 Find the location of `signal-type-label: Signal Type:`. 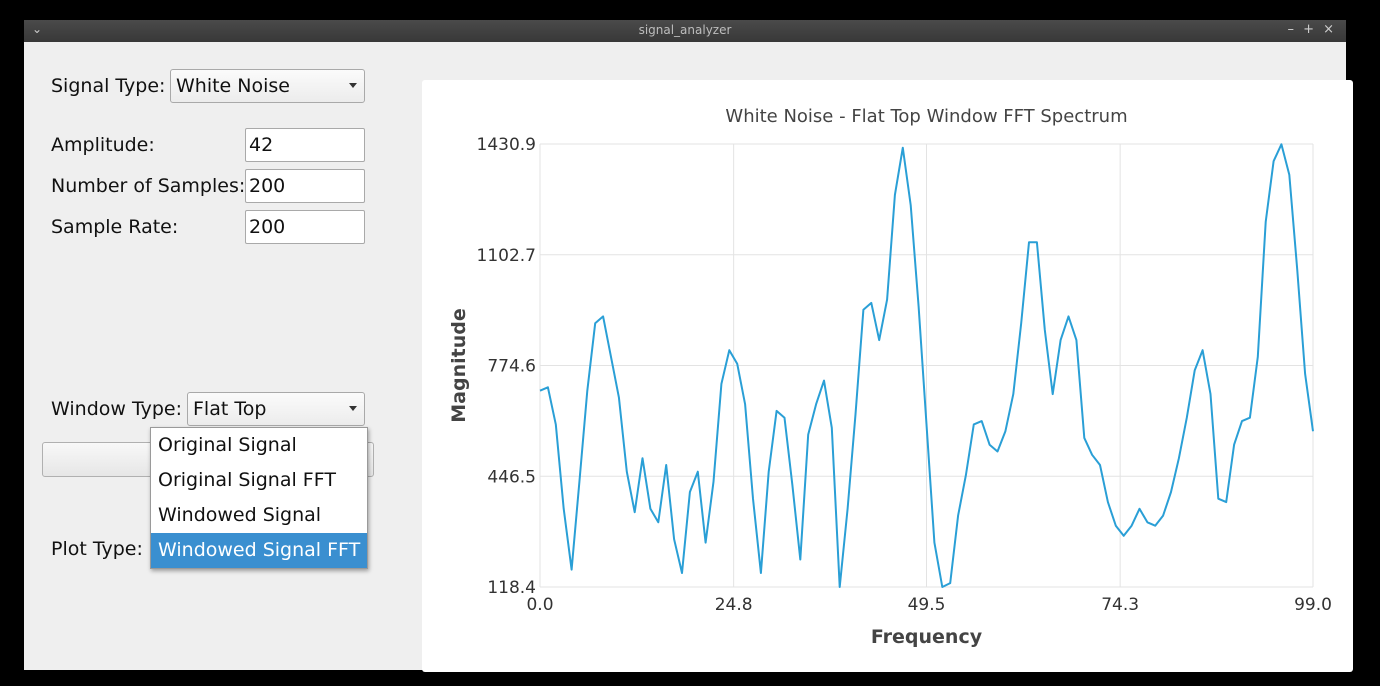

signal-type-label: Signal Type: is located at coordinates (108, 86).